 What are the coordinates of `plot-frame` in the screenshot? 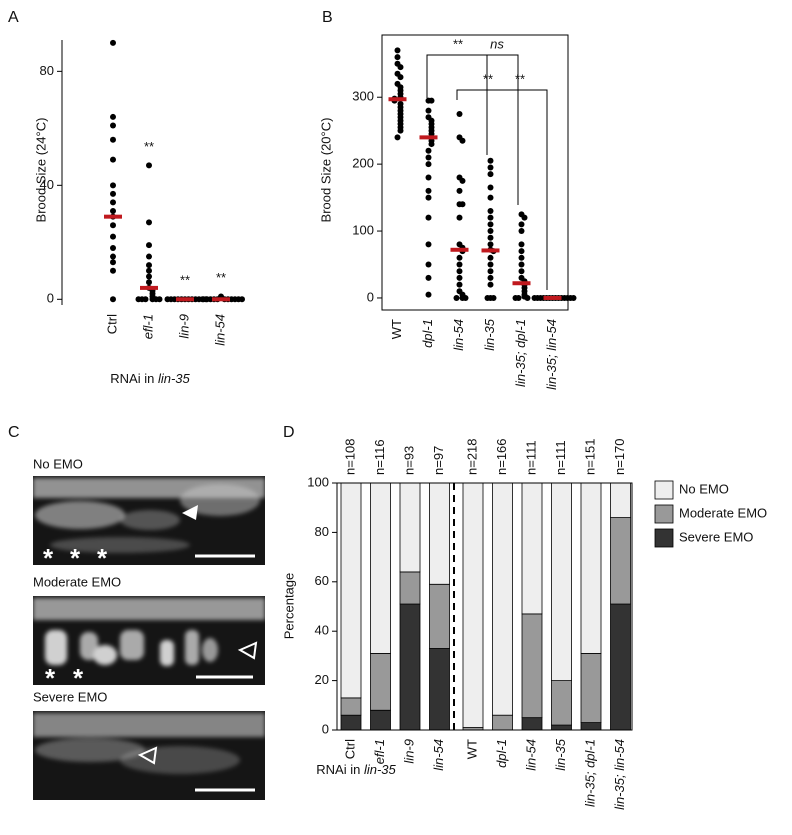 It's located at (475, 172).